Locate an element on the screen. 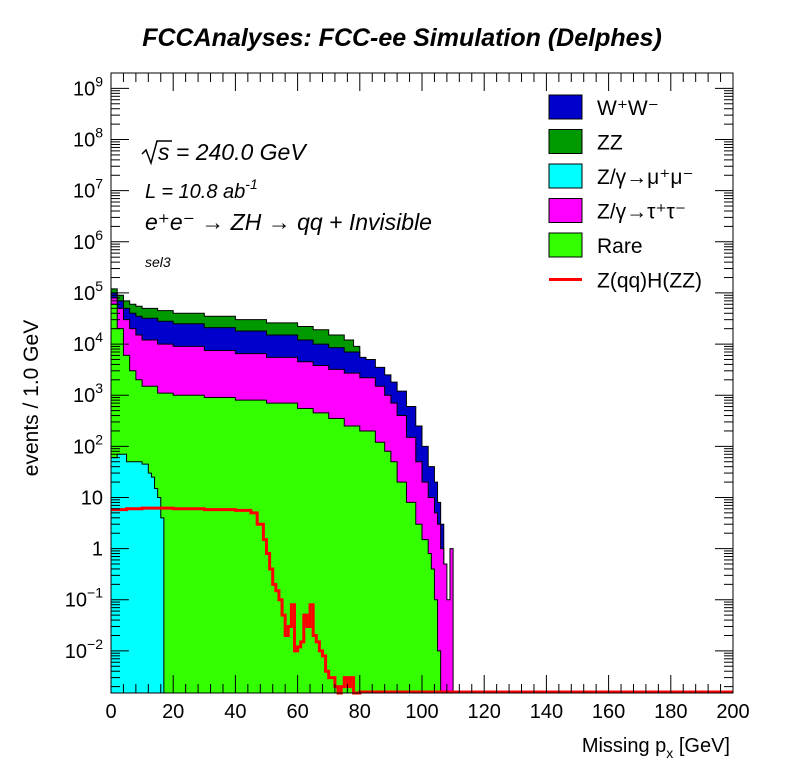 The width and height of the screenshot is (796, 772). legend-label: Z/γ→τ⁺τ⁻ is located at coordinates (641, 212).